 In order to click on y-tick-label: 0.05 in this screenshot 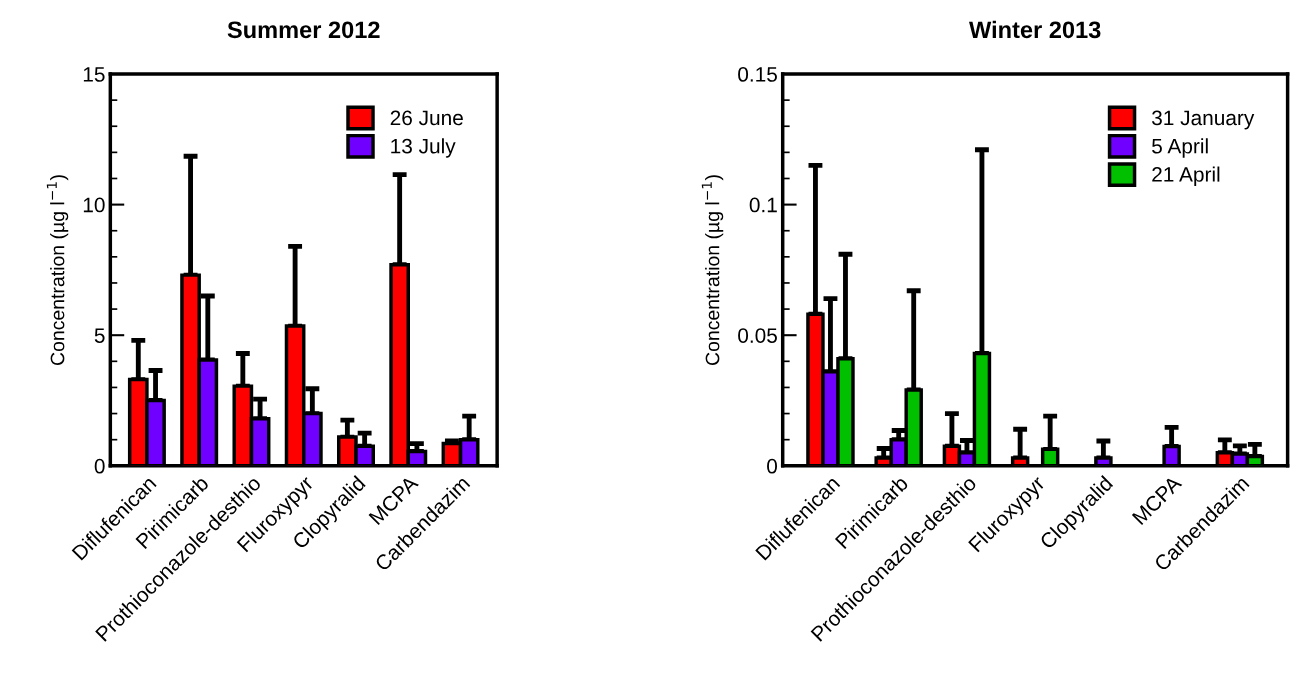, I will do `click(757, 335)`.